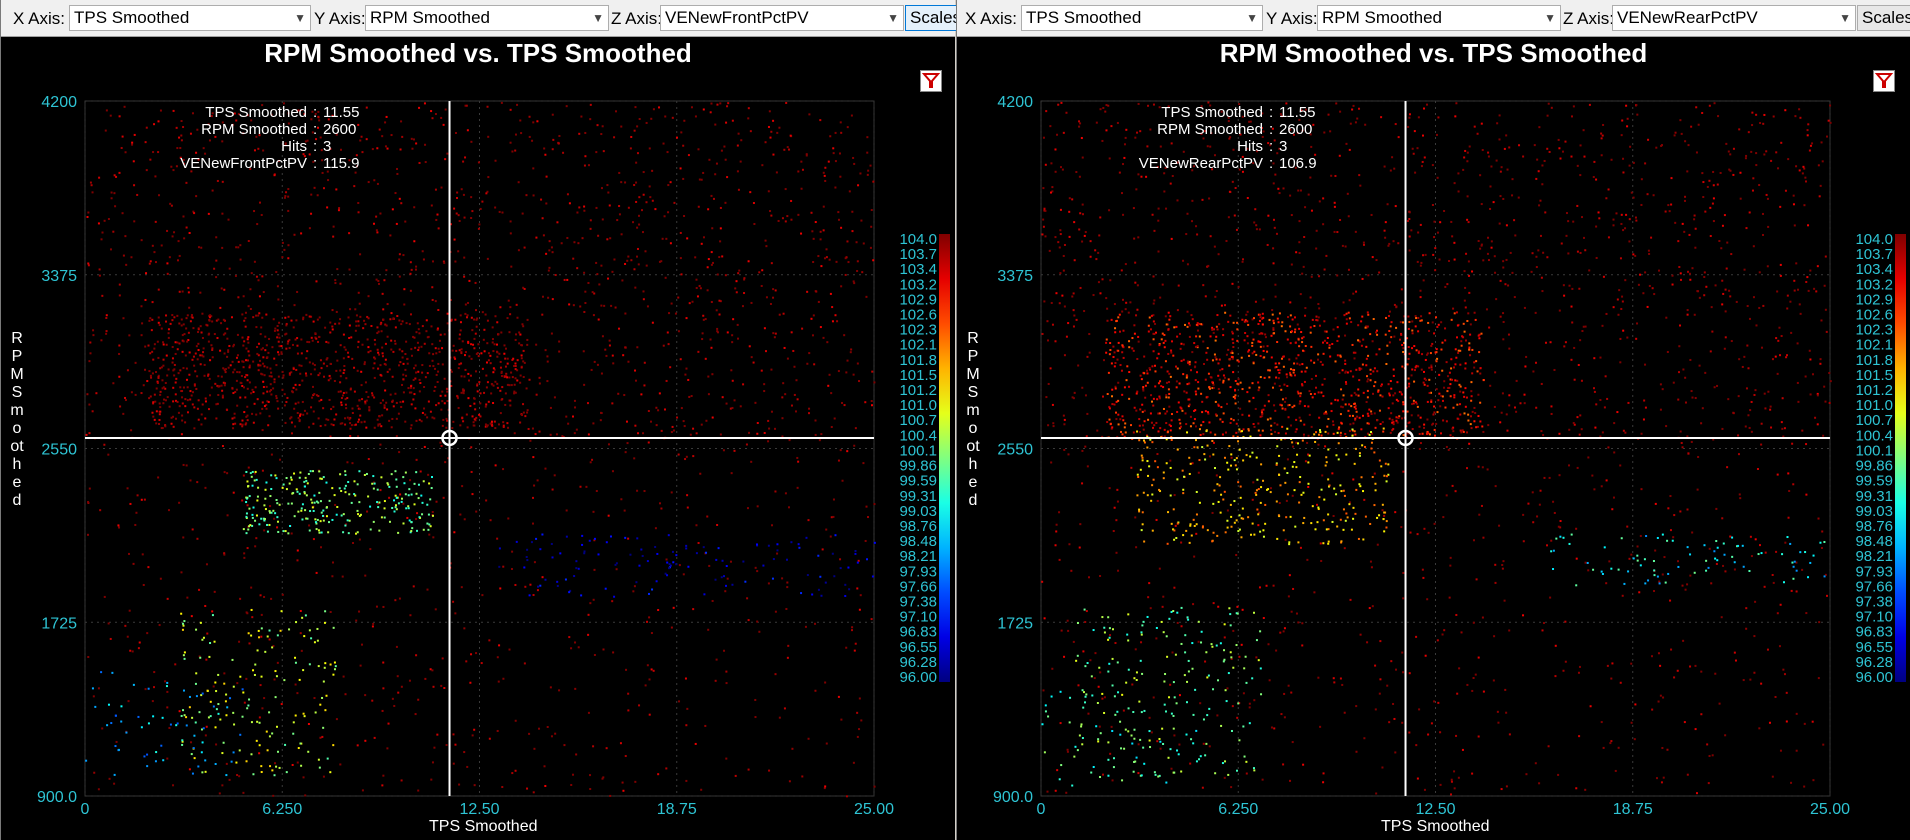 Image resolution: width=1910 pixels, height=840 pixels. I want to click on z-axis-label: Z Axis:, so click(1589, 18).